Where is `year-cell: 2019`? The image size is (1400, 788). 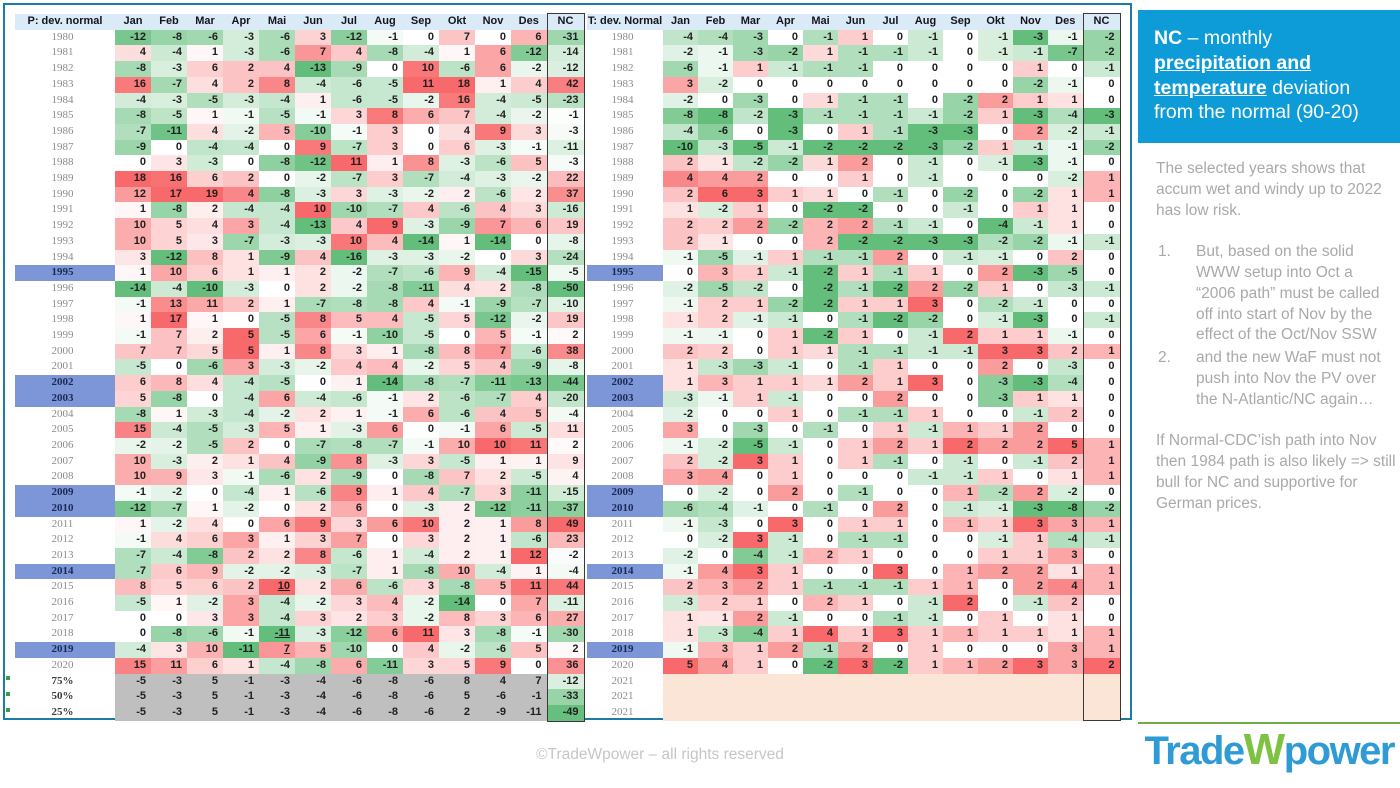
year-cell: 2019 is located at coordinates (65, 650).